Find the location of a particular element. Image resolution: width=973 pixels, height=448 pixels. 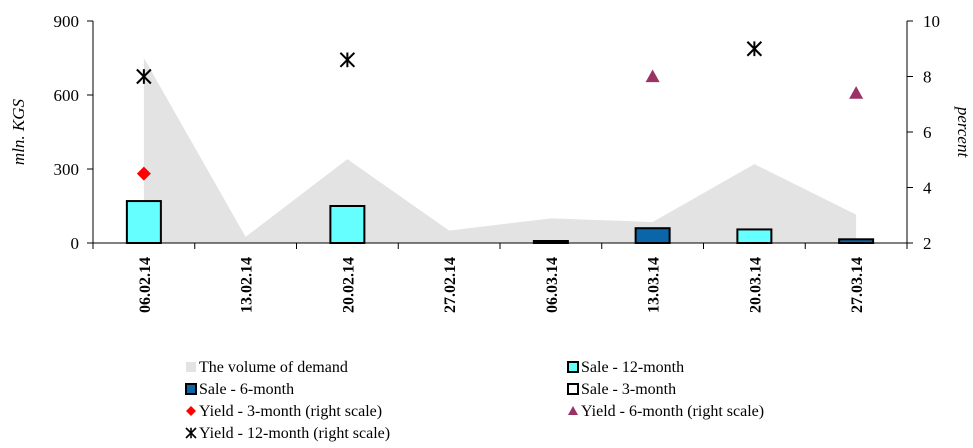

point-yield-6-month-right-scale-13.03.14 is located at coordinates (652, 76).